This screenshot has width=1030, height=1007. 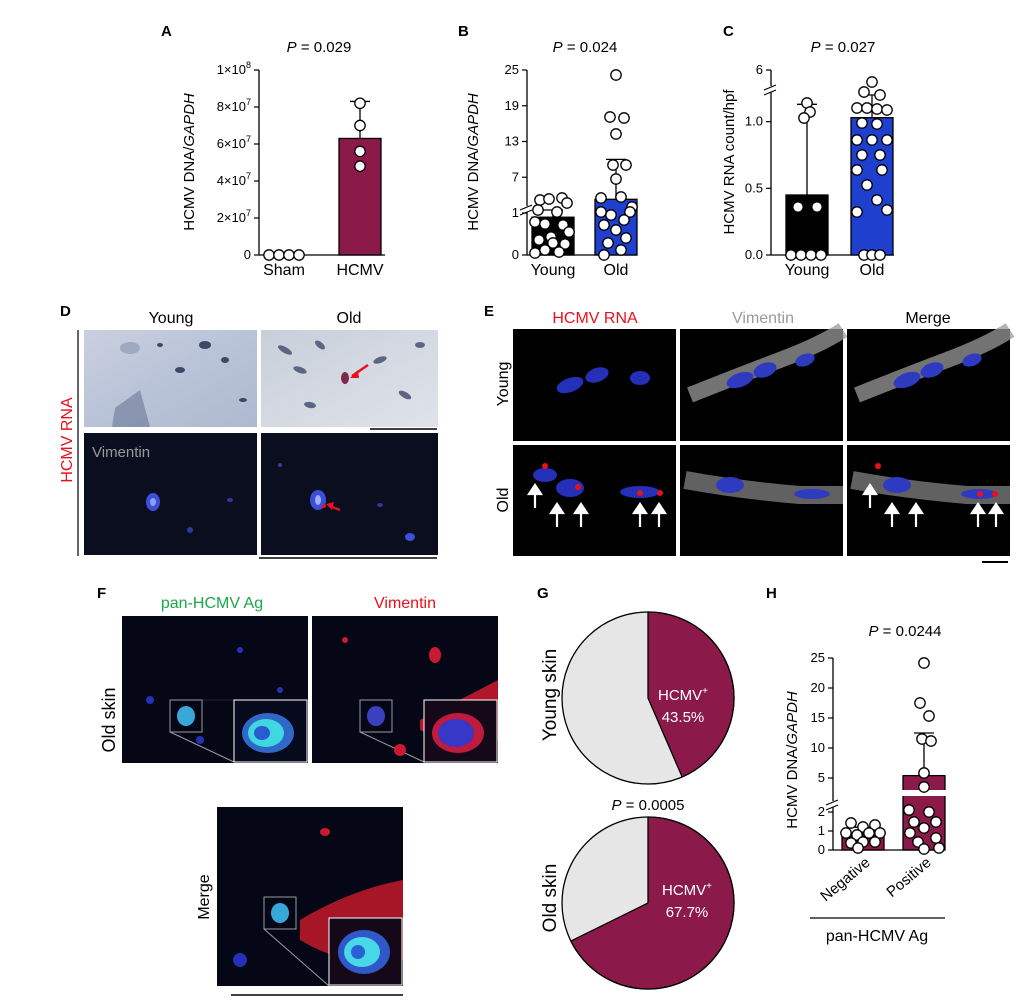 What do you see at coordinates (234, 68) in the screenshot?
I see `y-tick-label: 1×10⁸` at bounding box center [234, 68].